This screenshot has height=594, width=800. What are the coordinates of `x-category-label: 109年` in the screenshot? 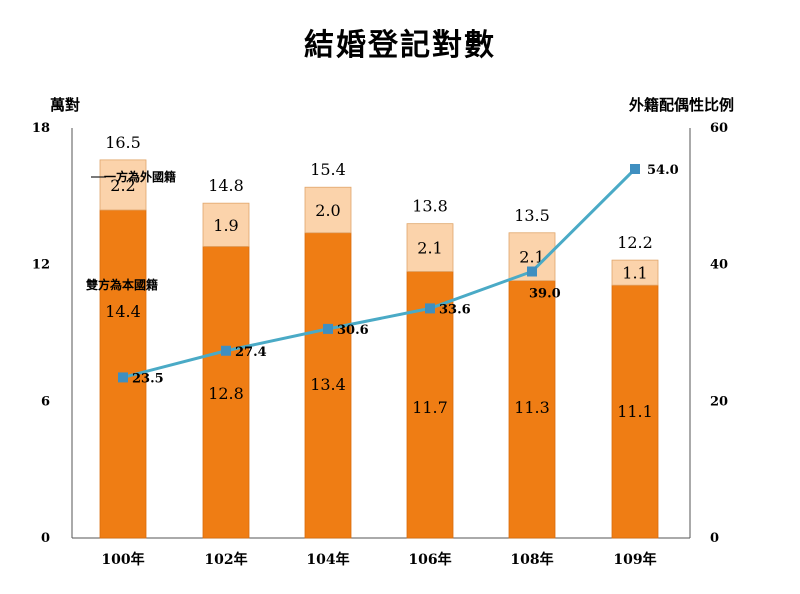 It's located at (634, 559).